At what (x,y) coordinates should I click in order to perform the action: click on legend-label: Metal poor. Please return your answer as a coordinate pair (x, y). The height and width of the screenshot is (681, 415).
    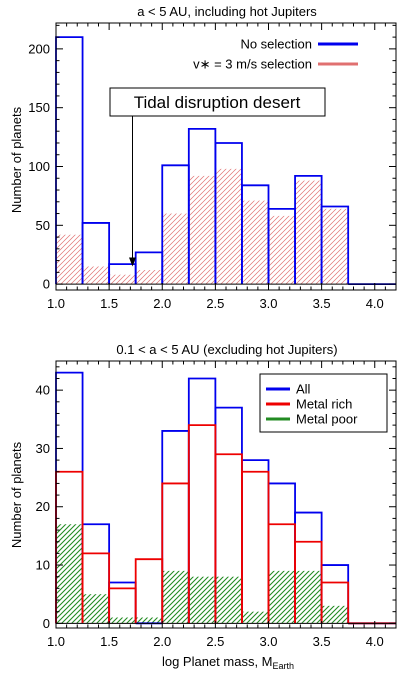
    Looking at the image, I should click on (327, 419).